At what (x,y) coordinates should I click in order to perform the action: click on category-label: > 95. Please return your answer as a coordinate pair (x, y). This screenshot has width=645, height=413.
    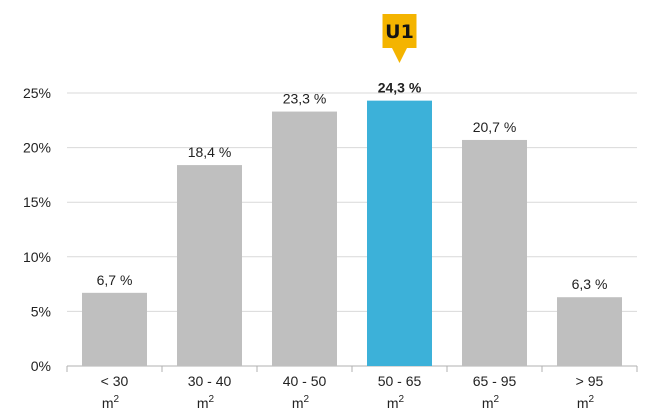
    Looking at the image, I should click on (590, 381).